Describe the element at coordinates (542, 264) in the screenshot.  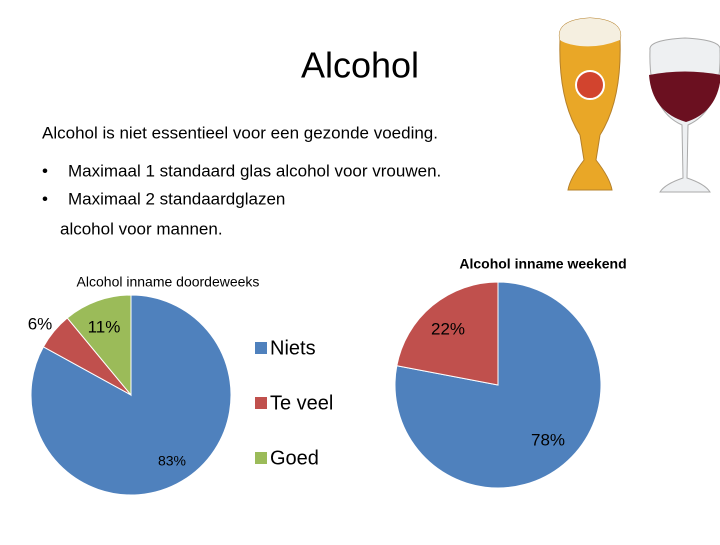
I see `chart-title: Alcohol inname weekend` at that location.